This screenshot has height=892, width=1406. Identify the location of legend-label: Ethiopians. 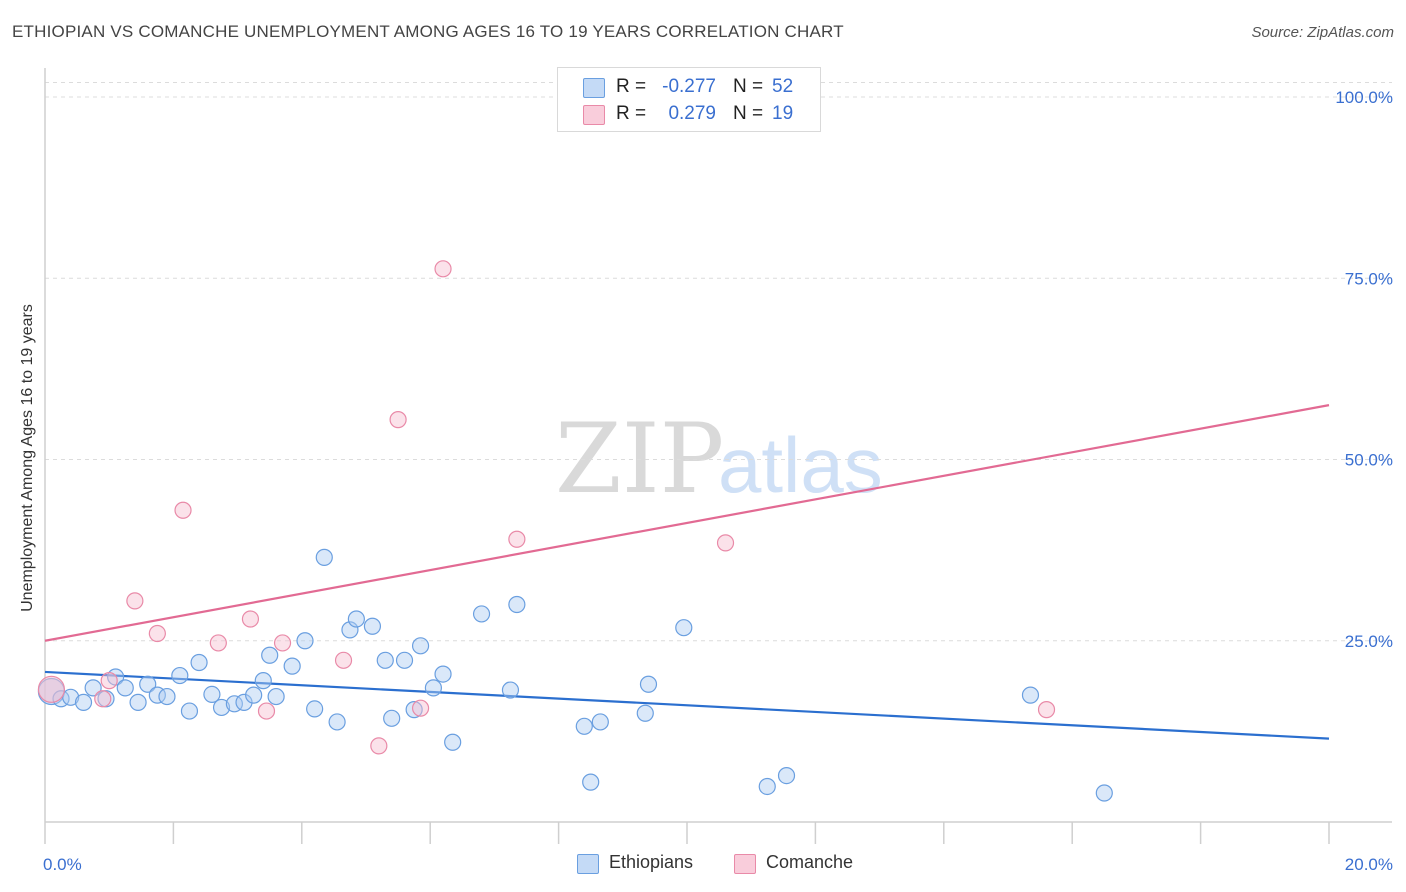
(651, 862).